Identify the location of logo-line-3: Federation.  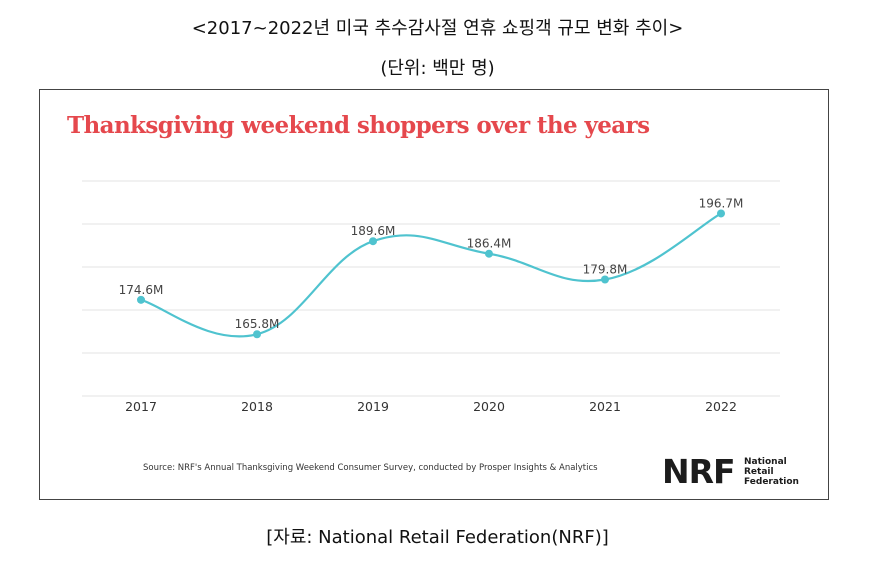
(771, 482).